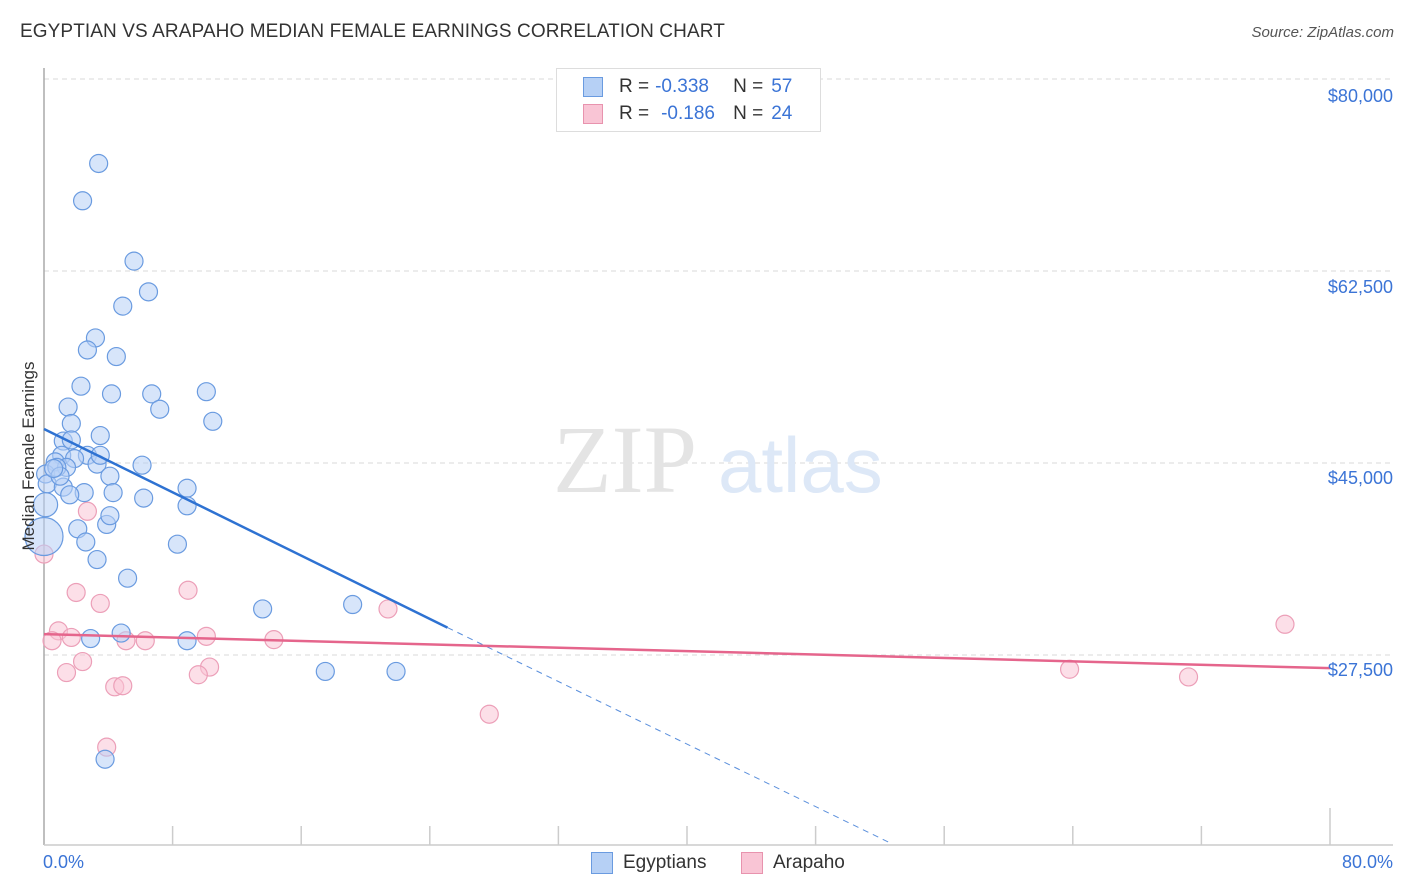 The height and width of the screenshot is (892, 1406). Describe the element at coordinates (782, 113) in the screenshot. I see `n-value: 24` at that location.